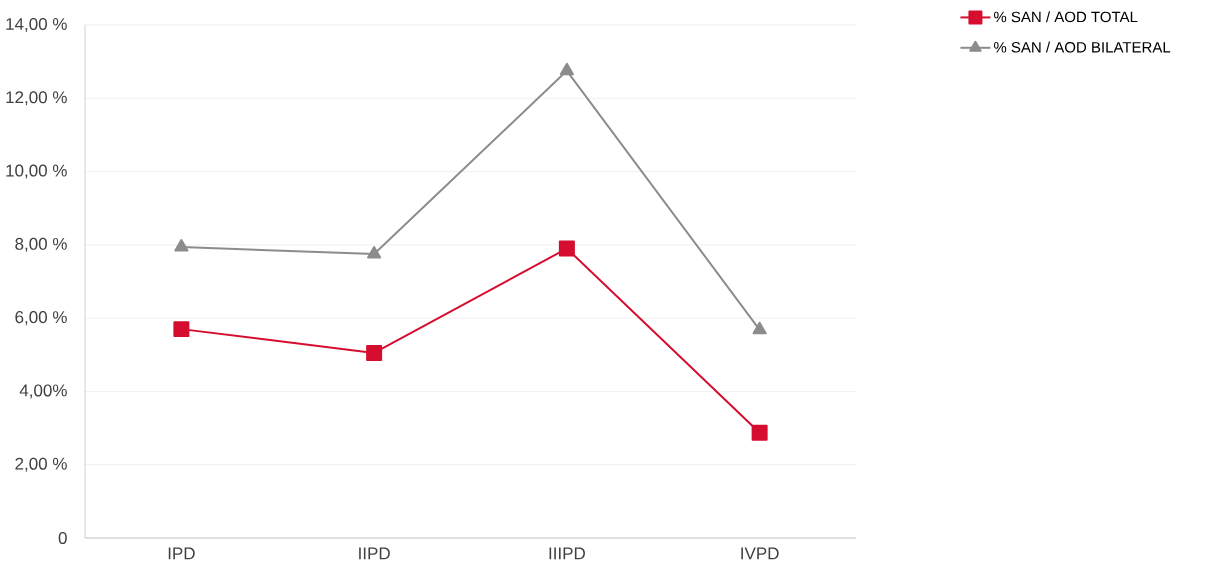 The width and height of the screenshot is (1207, 567). Describe the element at coordinates (36, 25) in the screenshot. I see `y-tick-label: 14,00 %` at that location.